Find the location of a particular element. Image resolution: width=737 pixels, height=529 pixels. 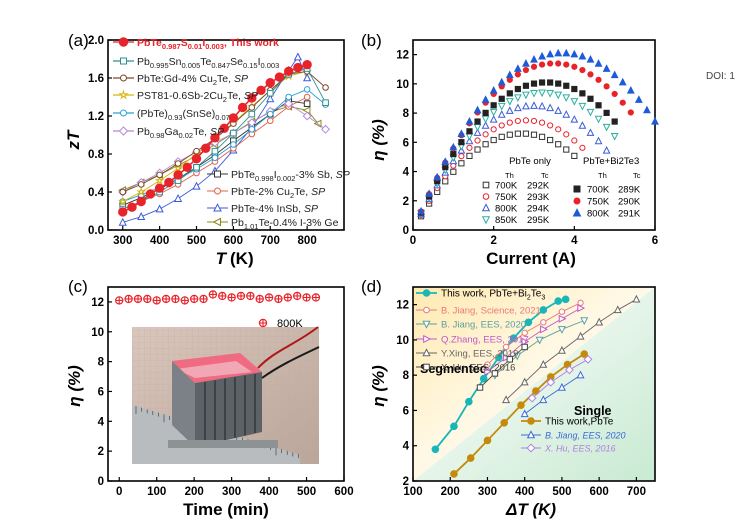

legend-th: 800K is located at coordinates (506, 209).